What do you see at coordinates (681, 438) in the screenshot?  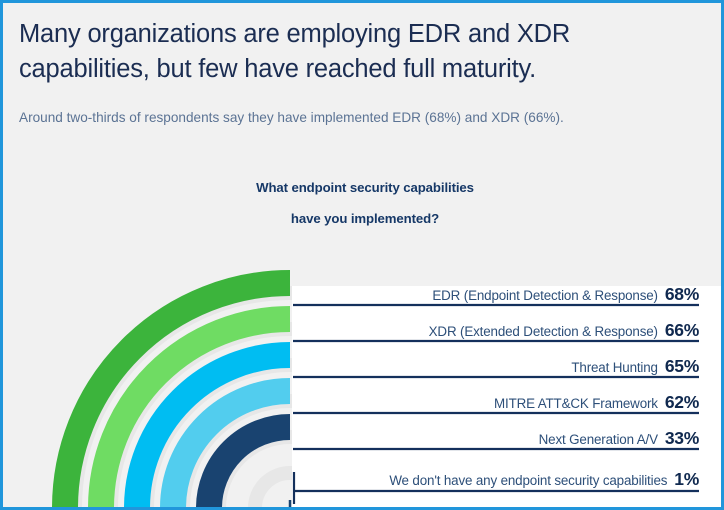 I see `row-value: 33%` at bounding box center [681, 438].